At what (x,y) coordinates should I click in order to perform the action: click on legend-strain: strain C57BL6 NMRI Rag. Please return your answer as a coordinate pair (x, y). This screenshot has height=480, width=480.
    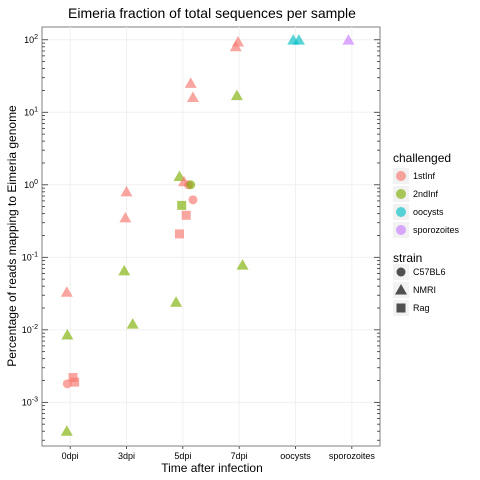
    Looking at the image, I should click on (419, 283).